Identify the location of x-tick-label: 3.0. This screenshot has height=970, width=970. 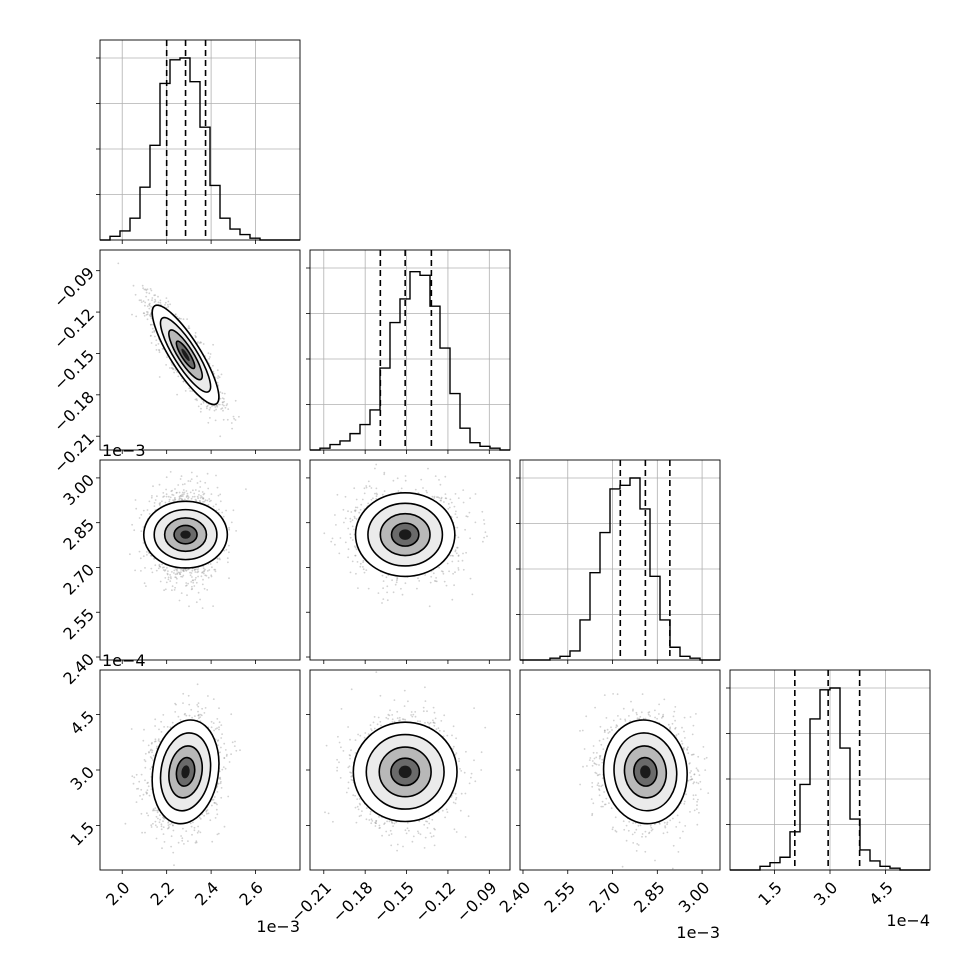
(825, 893).